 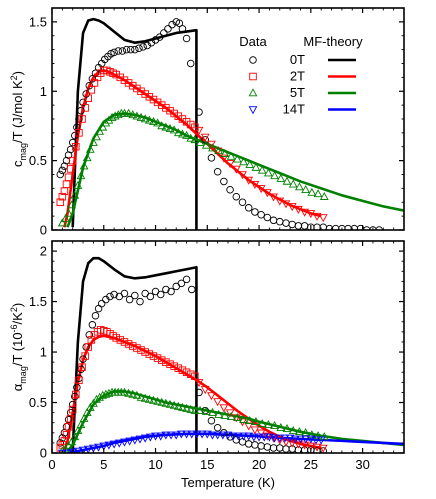 I want to click on legend-label-0T: 0T, so click(x=297, y=59).